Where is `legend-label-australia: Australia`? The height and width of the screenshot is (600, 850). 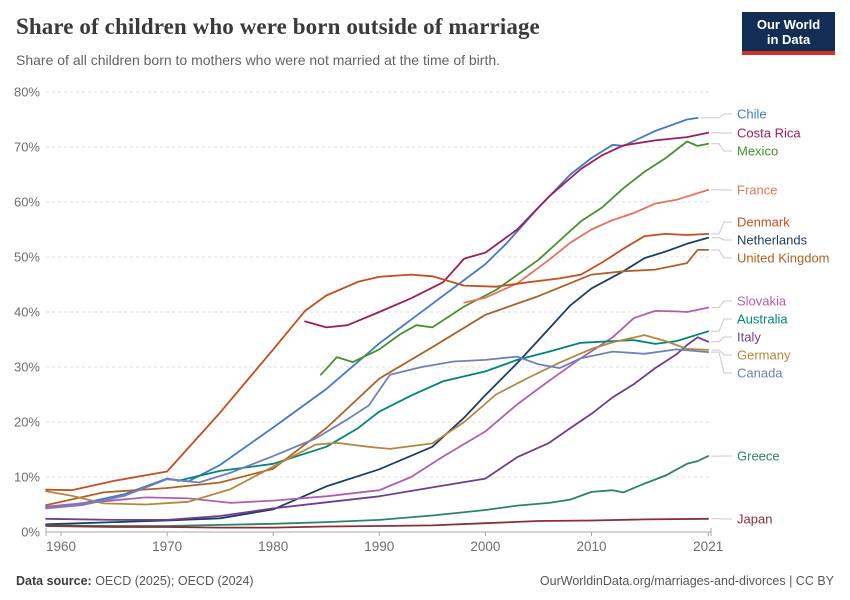
legend-label-australia: Australia is located at coordinates (762, 319).